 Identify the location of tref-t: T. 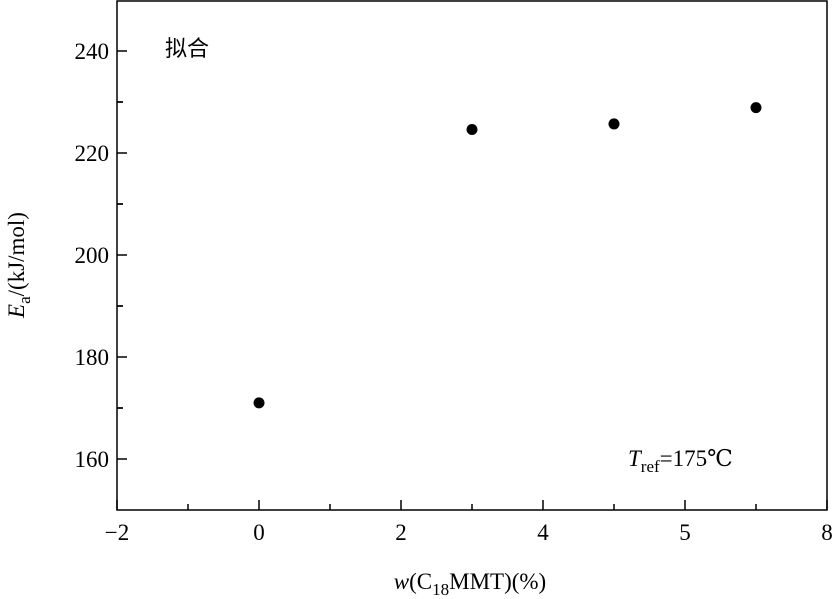
(635, 458).